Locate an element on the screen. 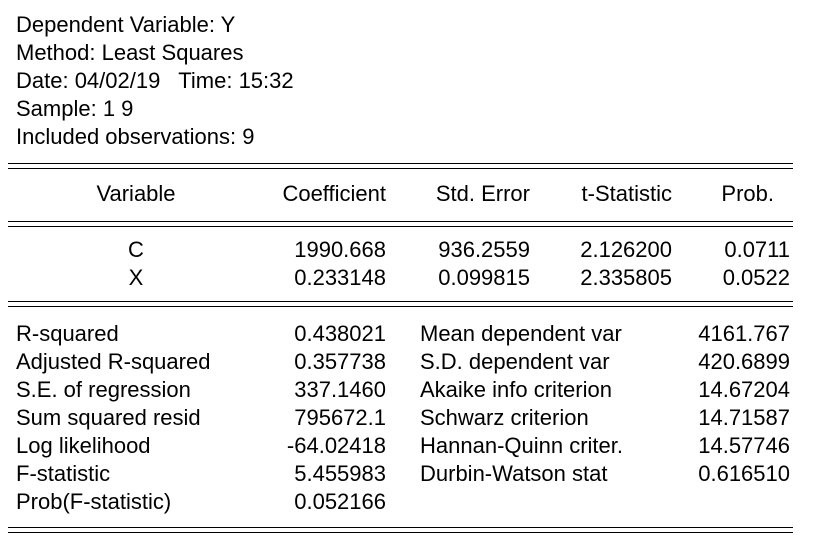 The image size is (840, 559). date-time-text: Date: 04/02/19 Time: 15:32 is located at coordinates (155, 80).